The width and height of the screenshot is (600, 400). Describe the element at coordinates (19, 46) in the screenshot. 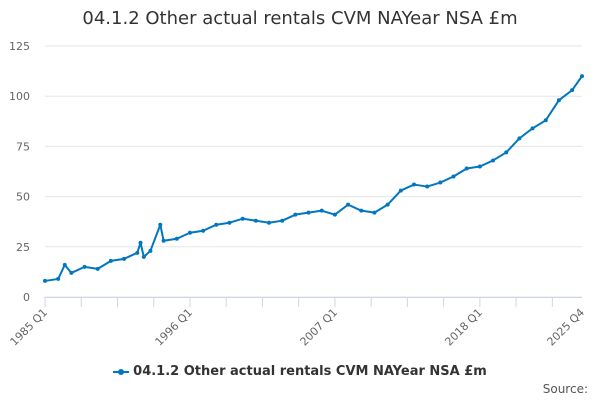

I see `y-tick-label: 125` at that location.